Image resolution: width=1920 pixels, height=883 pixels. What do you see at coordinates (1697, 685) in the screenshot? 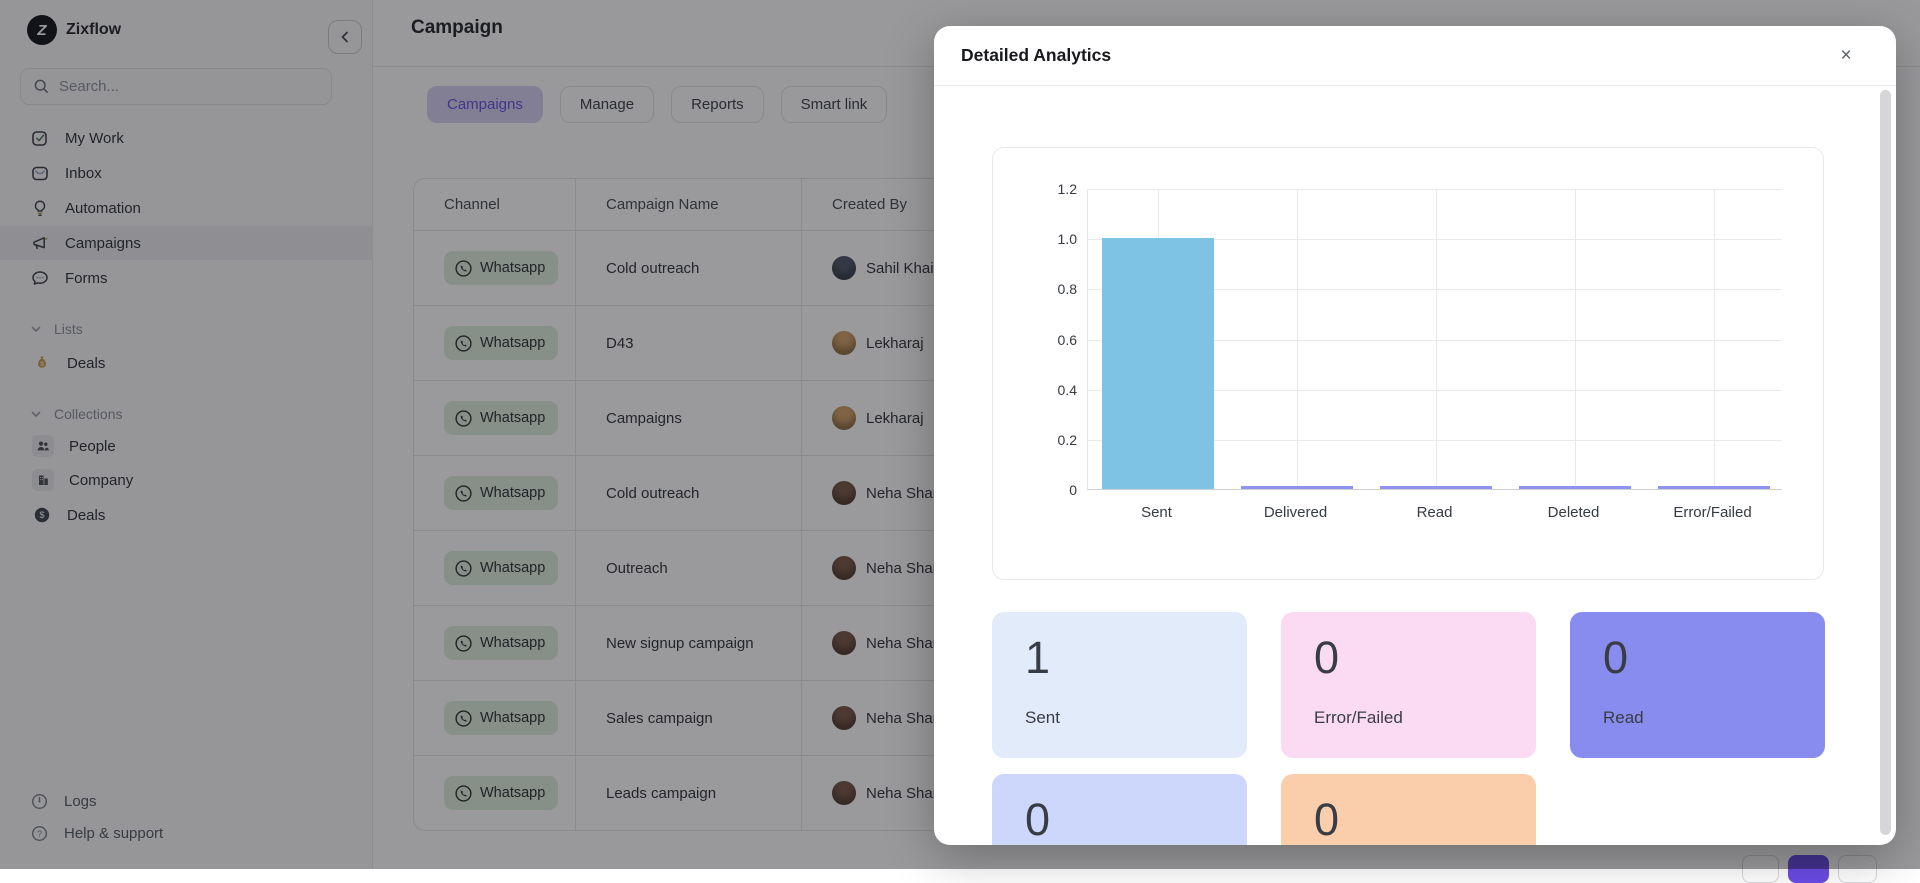
I see `stat-card-read: 0 Read` at bounding box center [1697, 685].